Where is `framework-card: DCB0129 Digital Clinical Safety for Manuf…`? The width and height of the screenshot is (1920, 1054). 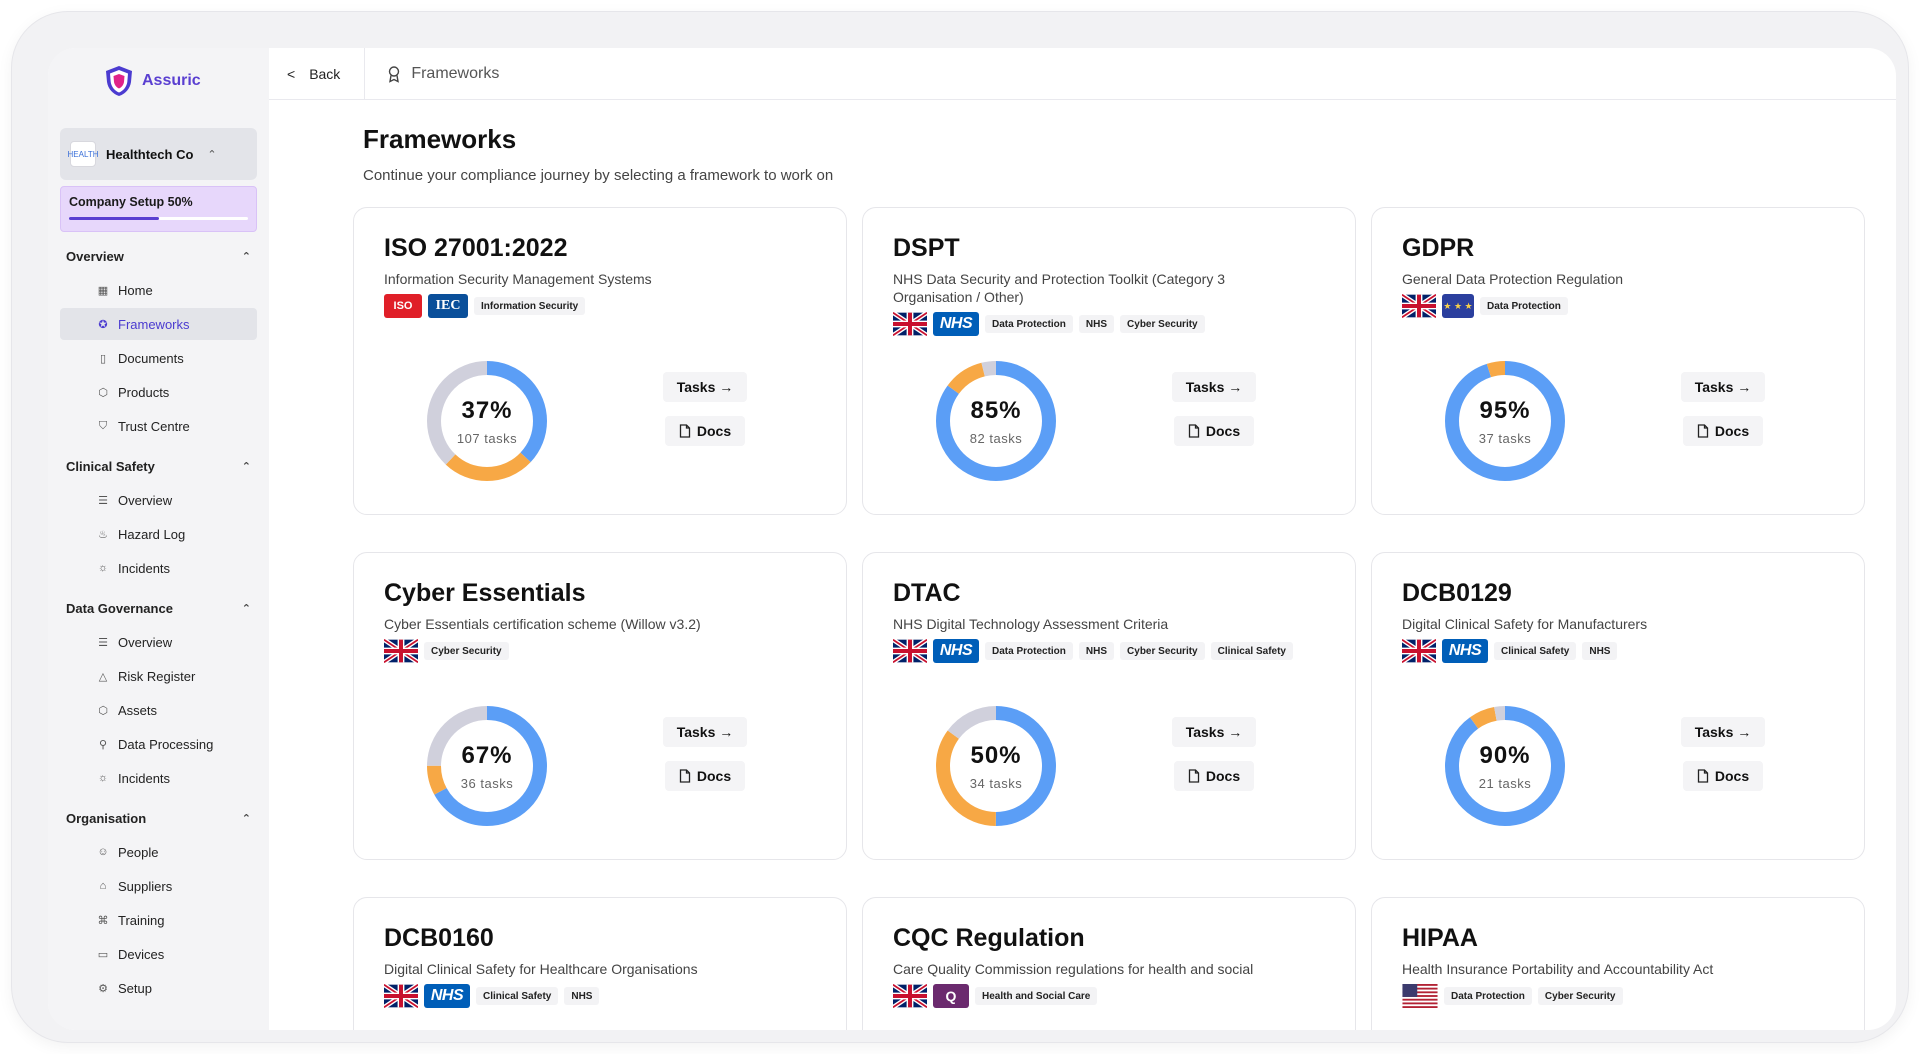
framework-card: DCB0129 Digital Clinical Safety for Manuf… is located at coordinates (1618, 706).